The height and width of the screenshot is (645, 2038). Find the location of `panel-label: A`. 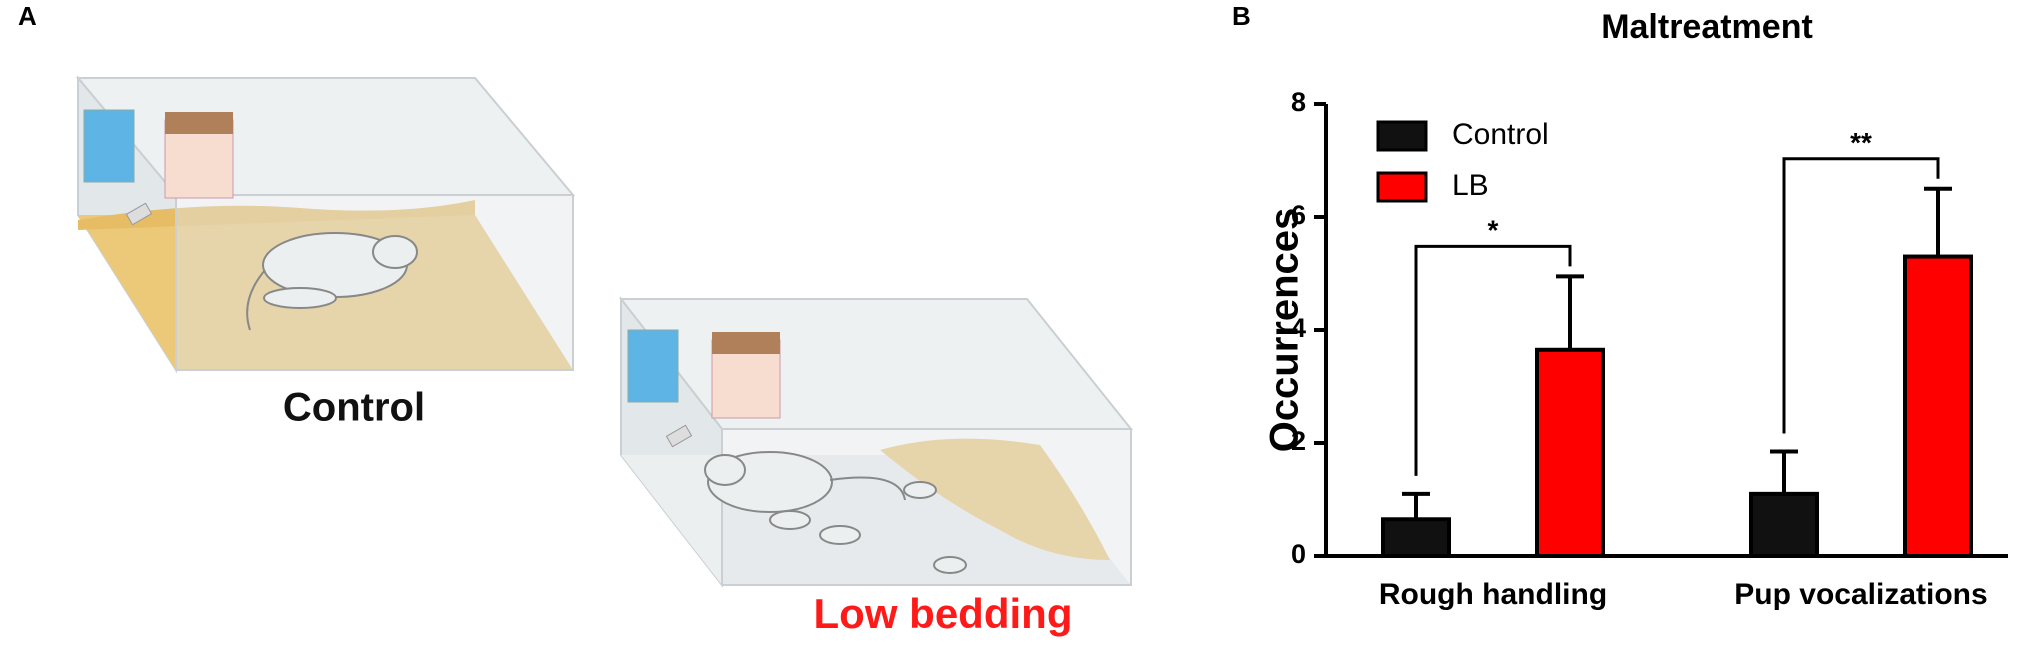

panel-label: A is located at coordinates (27, 16).